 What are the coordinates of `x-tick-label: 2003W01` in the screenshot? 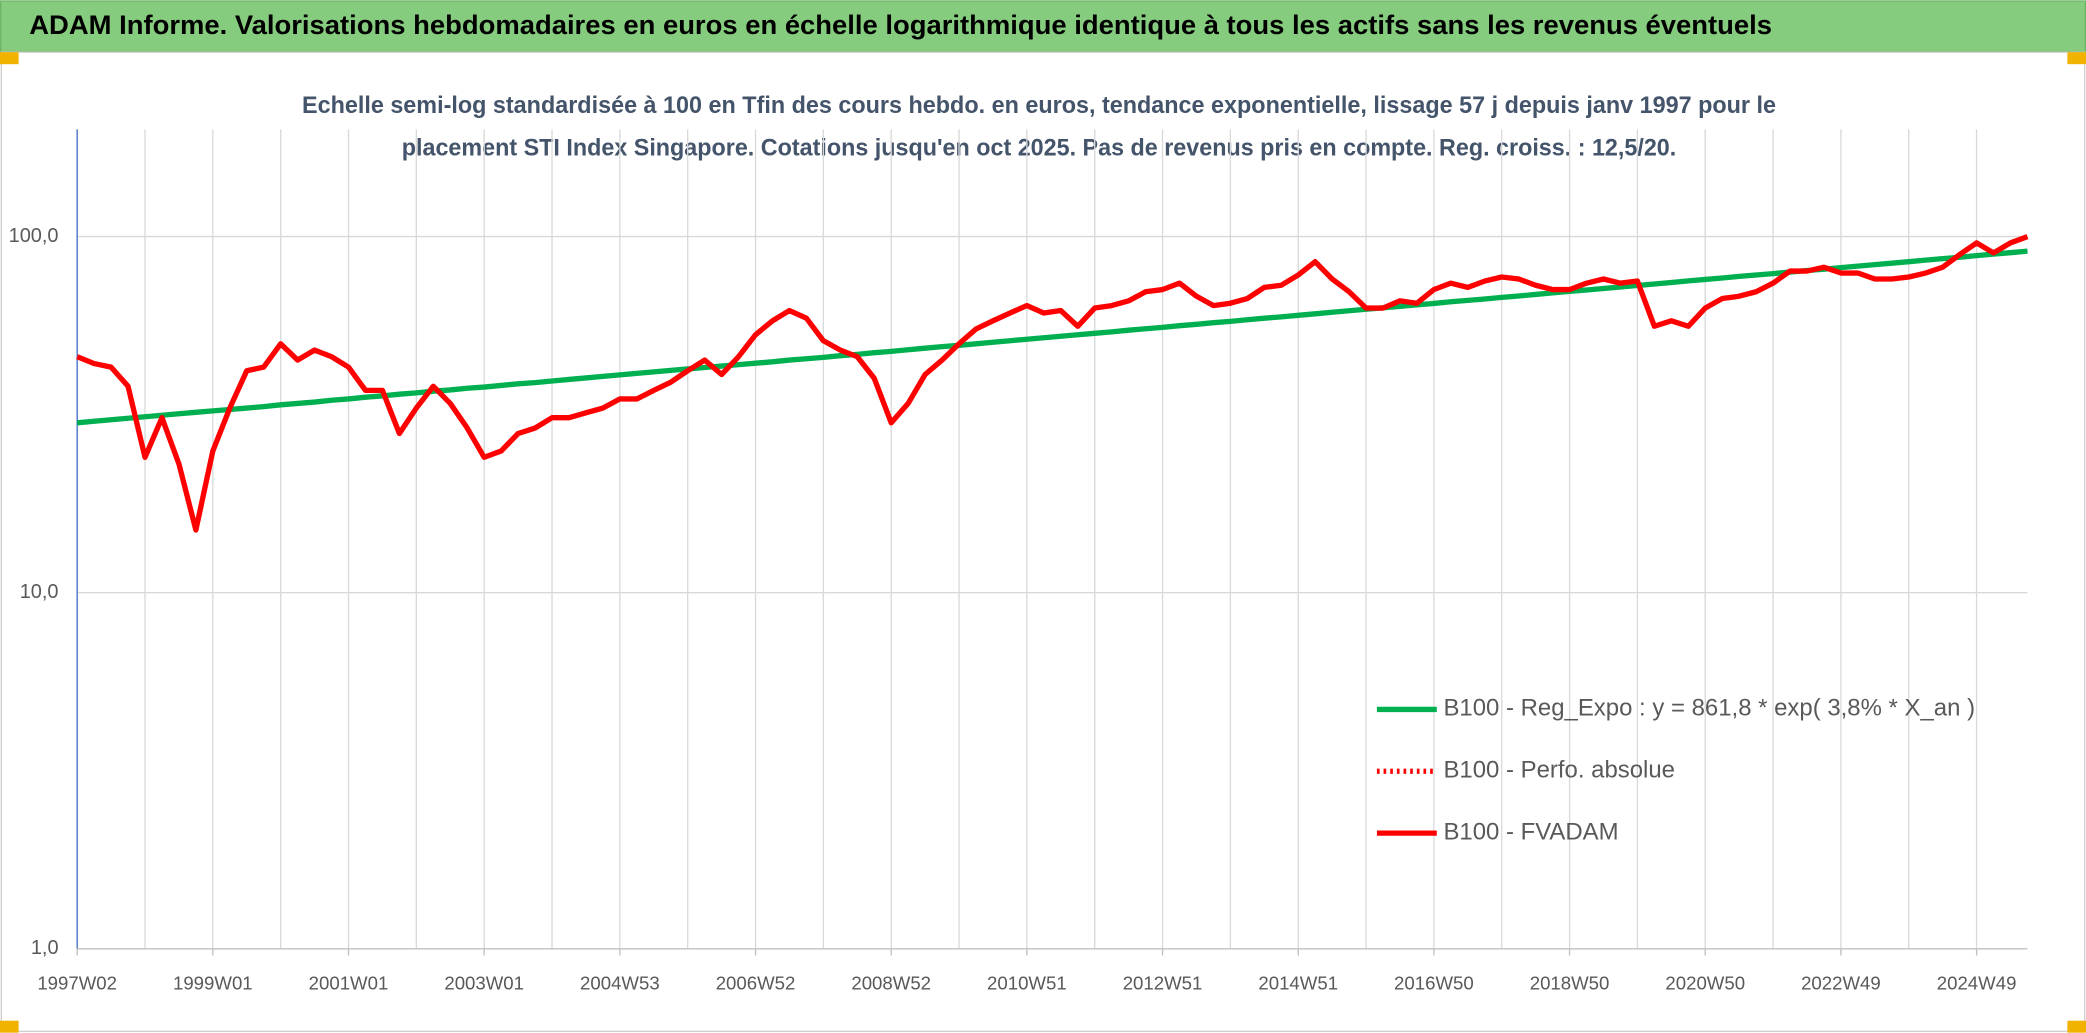 It's located at (484, 983).